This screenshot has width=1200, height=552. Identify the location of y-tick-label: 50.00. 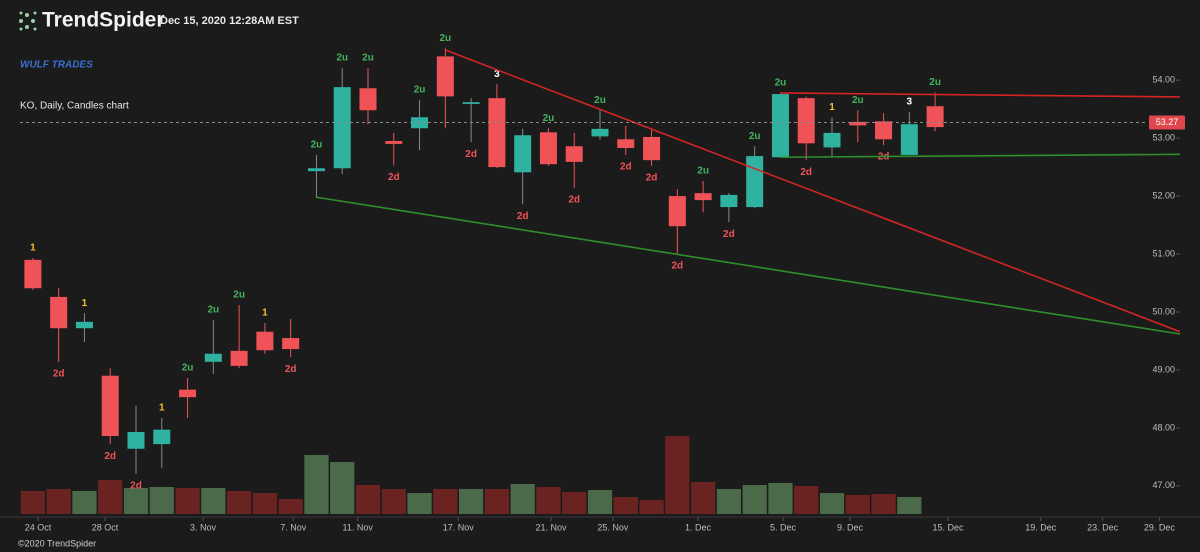
(1163, 311).